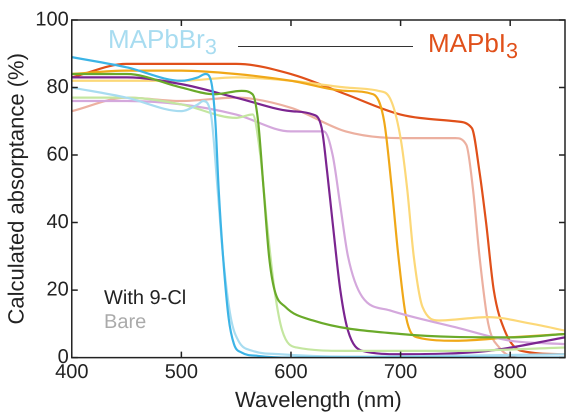  What do you see at coordinates (473, 46) in the screenshot?
I see `annotation: MAPbI$_{3}$` at bounding box center [473, 46].